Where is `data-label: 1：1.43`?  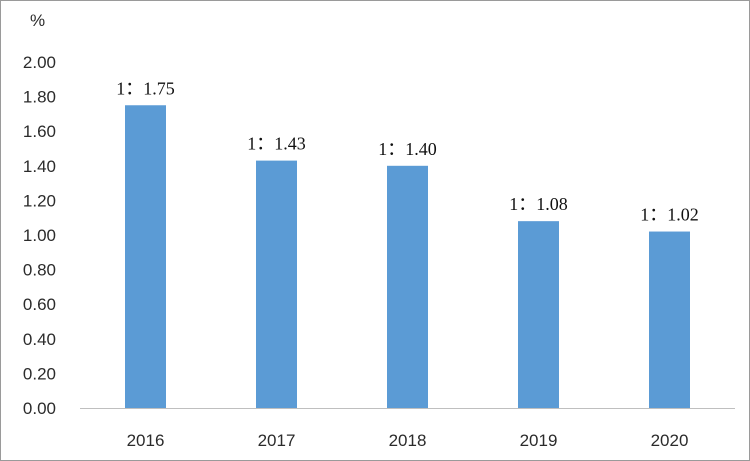 data-label: 1：1.43 is located at coordinates (276, 144).